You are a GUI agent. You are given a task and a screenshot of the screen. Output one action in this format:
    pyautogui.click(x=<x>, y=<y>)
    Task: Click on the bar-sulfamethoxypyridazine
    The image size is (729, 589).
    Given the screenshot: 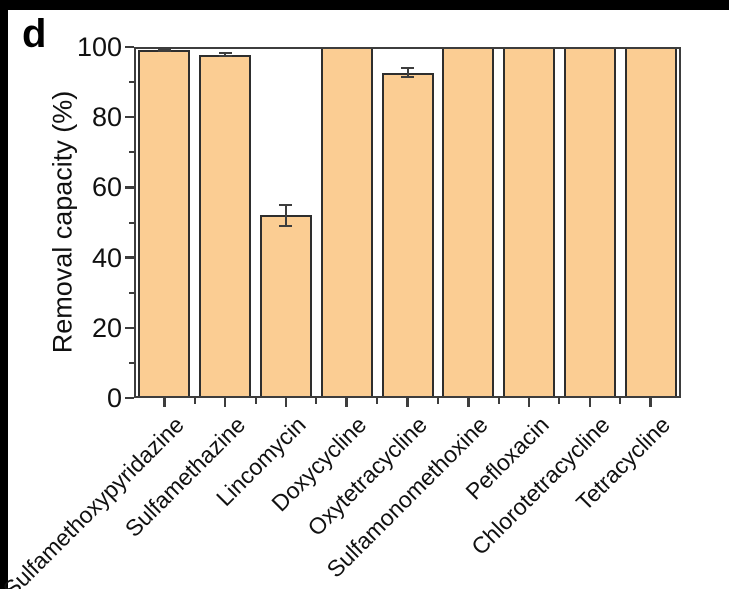 What is the action you would take?
    pyautogui.click(x=164, y=223)
    